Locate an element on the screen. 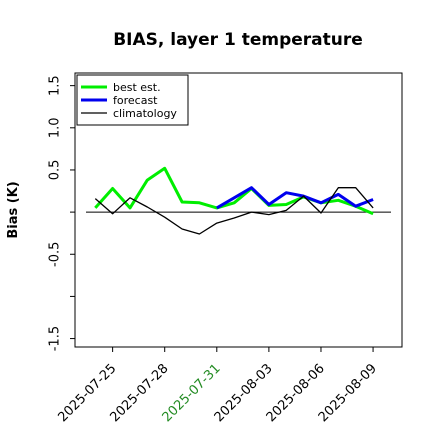 The width and height of the screenshot is (440, 440). y-tick-label: 0.5 is located at coordinates (55, 170).